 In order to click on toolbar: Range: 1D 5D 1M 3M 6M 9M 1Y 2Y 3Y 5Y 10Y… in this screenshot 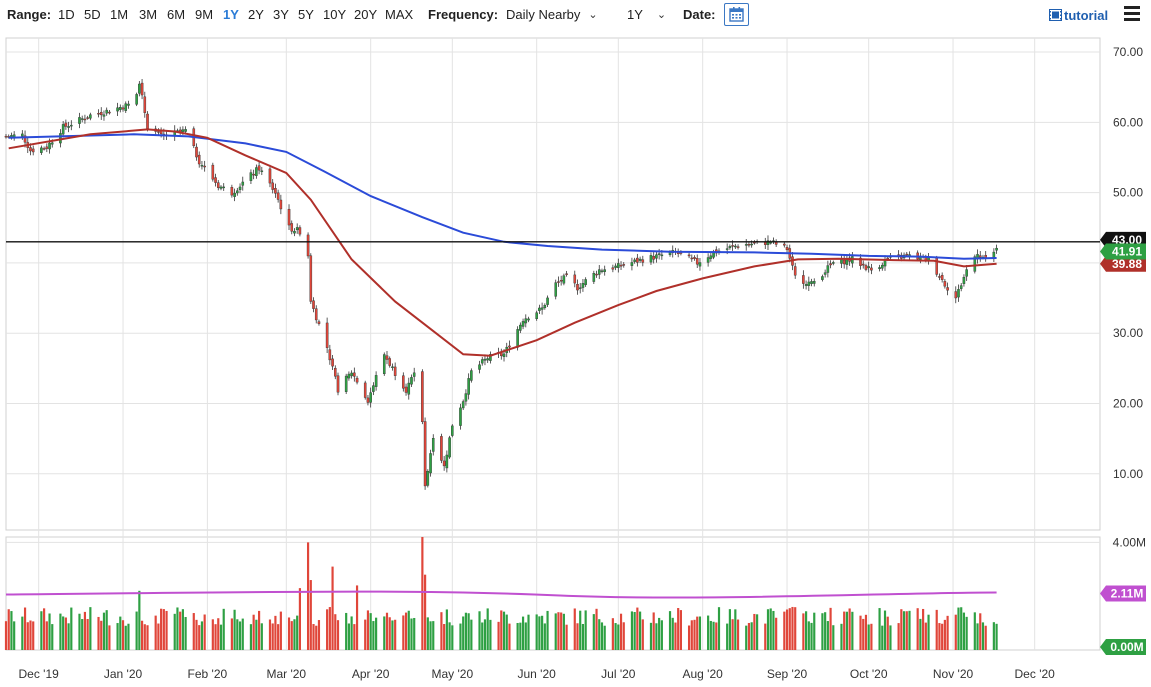, I will do `click(575, 16)`.